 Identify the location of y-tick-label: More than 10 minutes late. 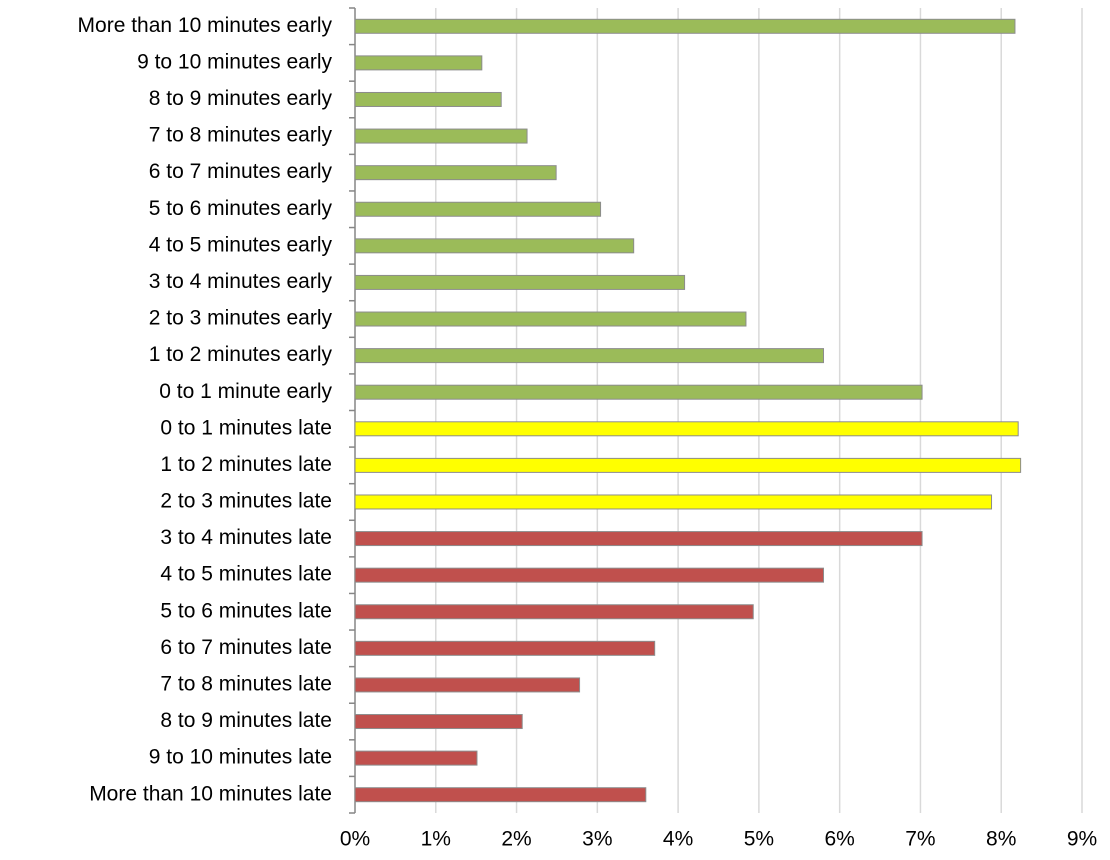
(210, 793).